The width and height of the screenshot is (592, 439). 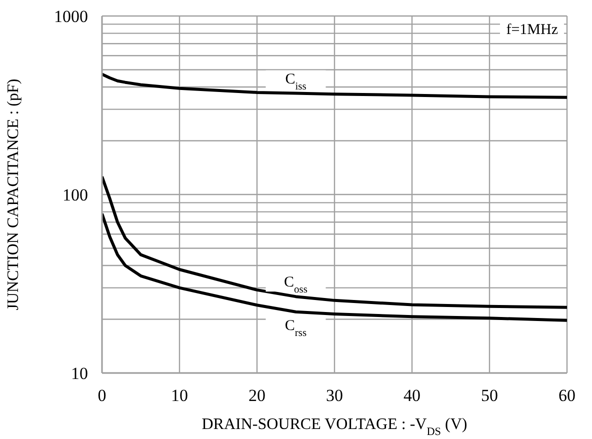 What do you see at coordinates (13, 194) in the screenshot?
I see `y-axis-title: JUNCTION CAPACITANCE : (pF)` at bounding box center [13, 194].